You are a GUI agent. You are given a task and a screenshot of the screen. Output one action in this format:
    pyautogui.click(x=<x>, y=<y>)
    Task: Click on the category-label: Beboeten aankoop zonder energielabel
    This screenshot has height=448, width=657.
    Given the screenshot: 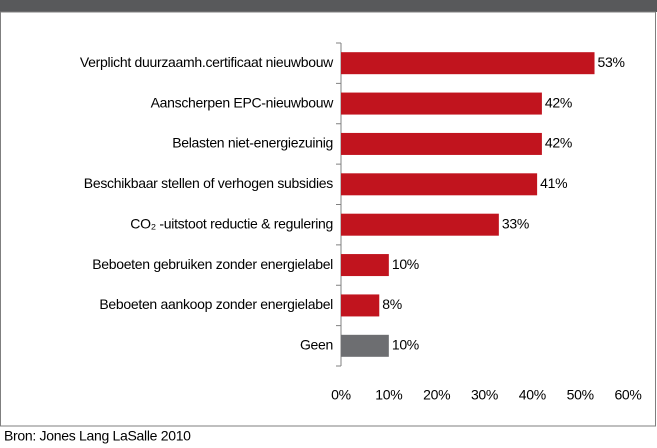 What is the action you would take?
    pyautogui.click(x=216, y=304)
    